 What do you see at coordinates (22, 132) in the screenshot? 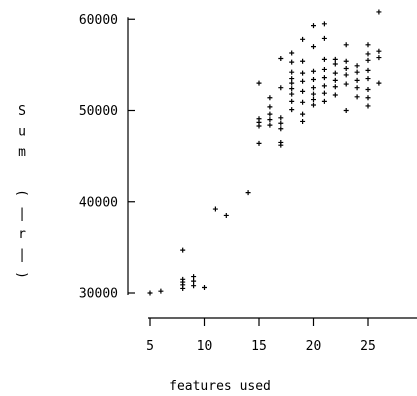
I see `y-axis-title-char: u` at bounding box center [22, 132].